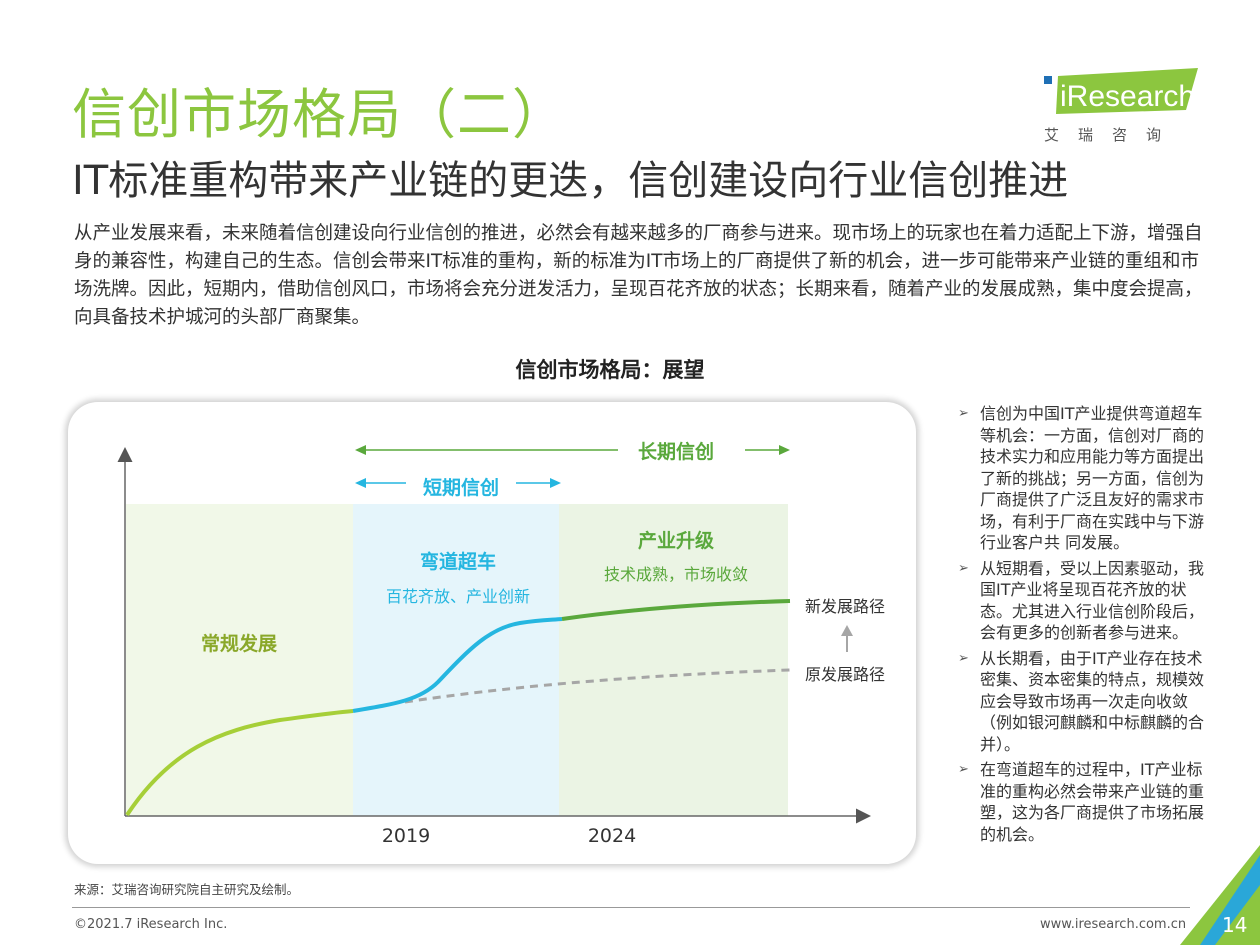 The width and height of the screenshot is (1260, 945). What do you see at coordinates (1113, 924) in the screenshot?
I see `website-link: www.iresearch.com.cn` at bounding box center [1113, 924].